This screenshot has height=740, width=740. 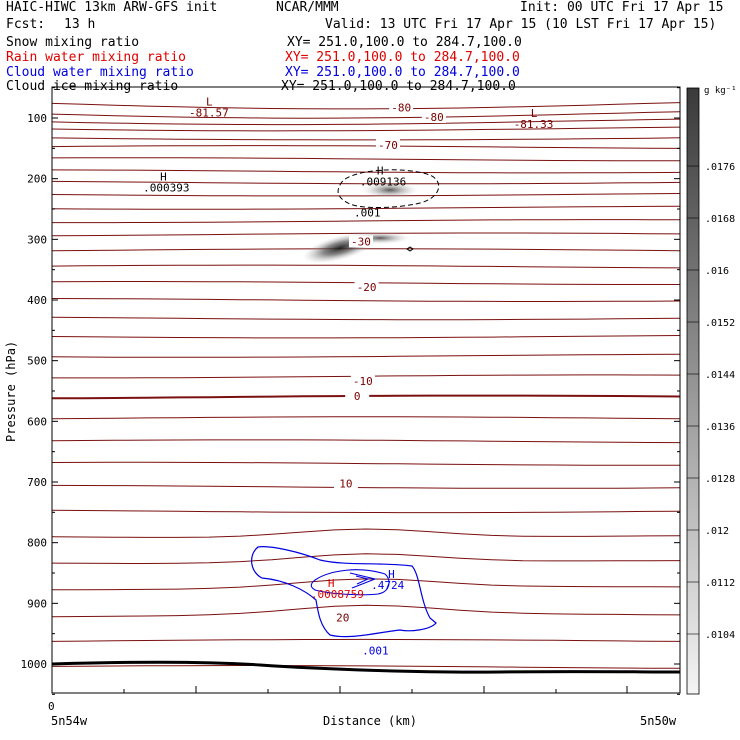 I want to click on temperature-label: -20, so click(x=367, y=287).